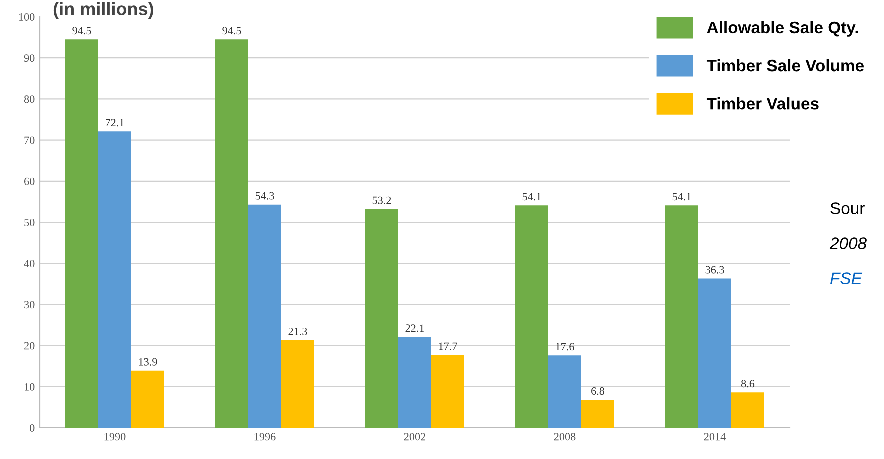 The height and width of the screenshot is (459, 884). I want to click on data-label: 17.6, so click(565, 347).